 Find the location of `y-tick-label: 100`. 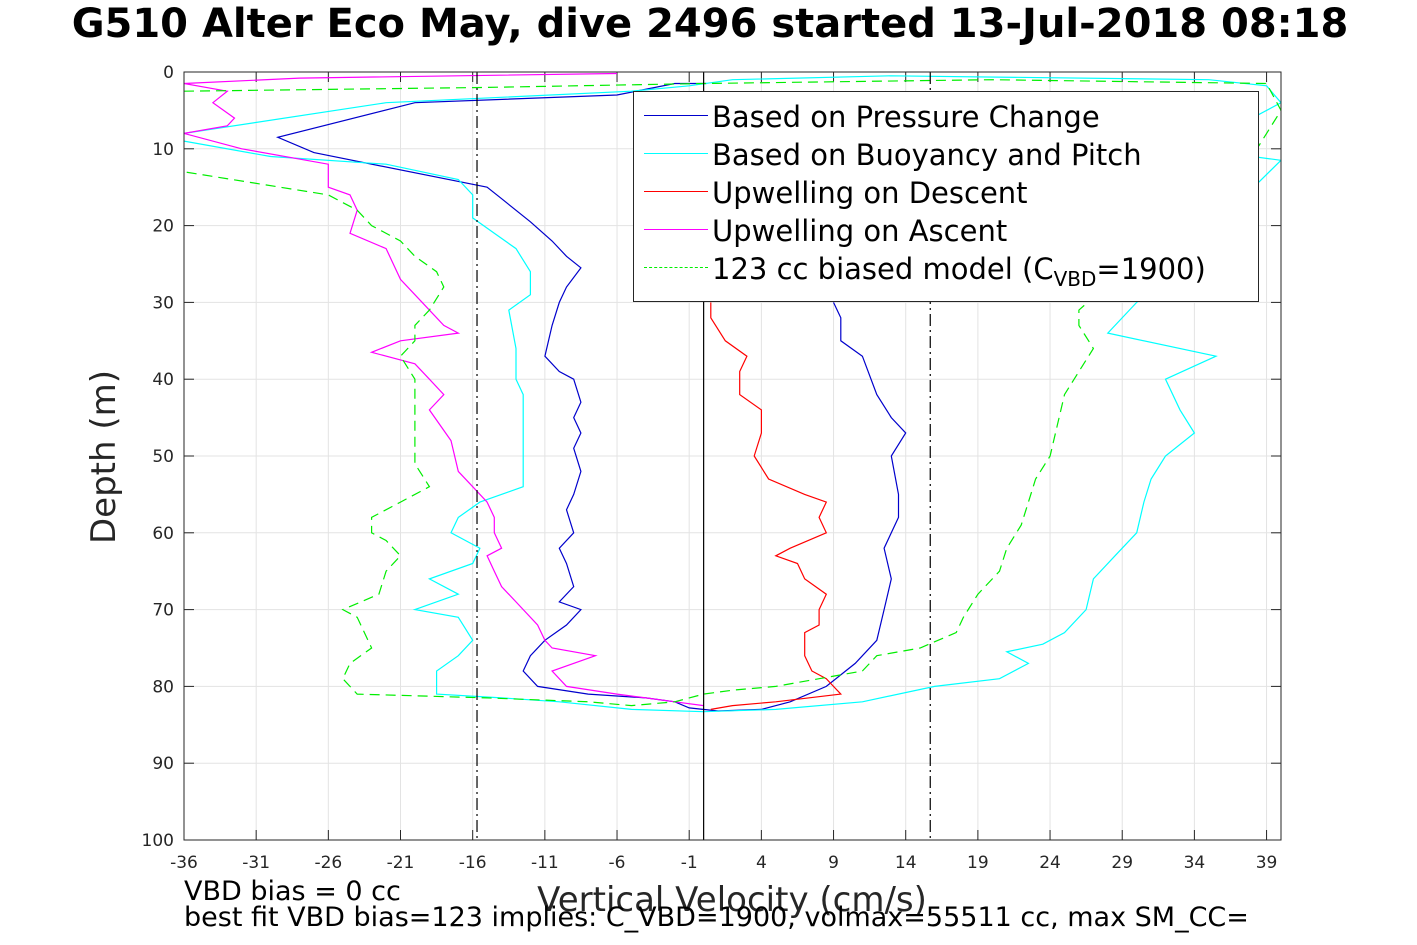

y-tick-label: 100 is located at coordinates (158, 841).